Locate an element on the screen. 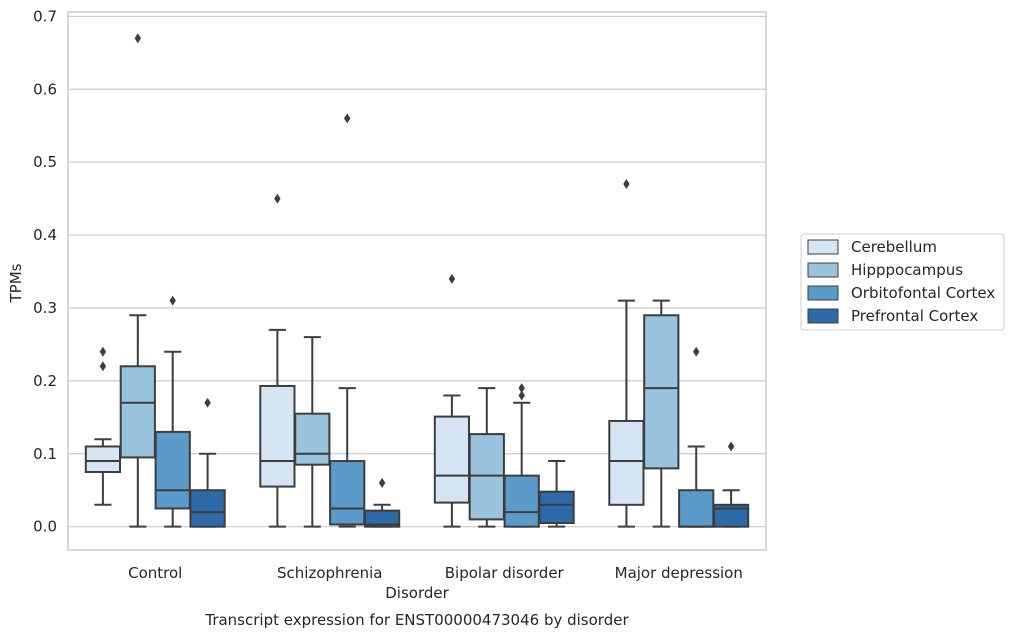  x-axis-label: Disorder is located at coordinates (417, 593).